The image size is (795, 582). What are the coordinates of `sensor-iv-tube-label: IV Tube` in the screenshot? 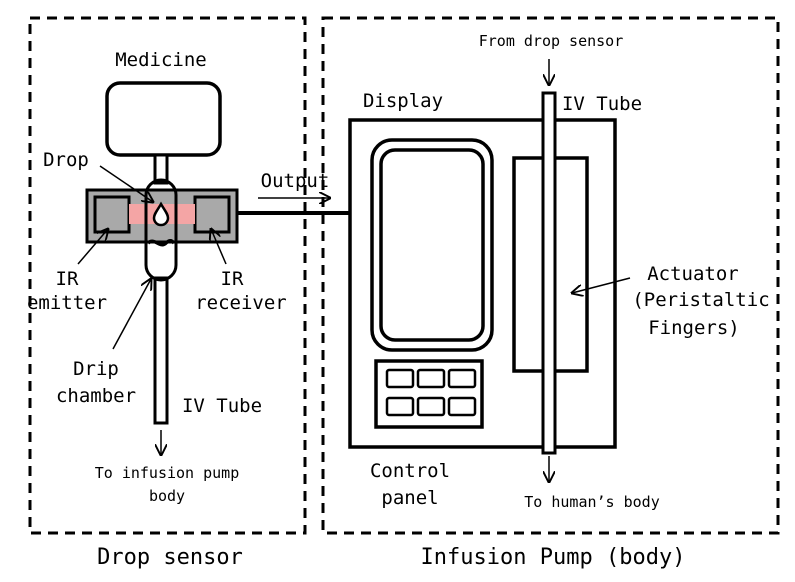 It's located at (222, 406).